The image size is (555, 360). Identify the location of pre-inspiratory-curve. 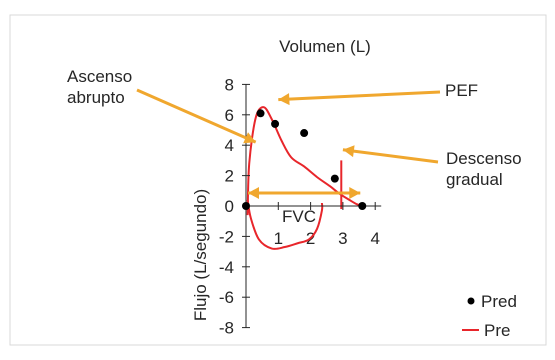
(285, 224).